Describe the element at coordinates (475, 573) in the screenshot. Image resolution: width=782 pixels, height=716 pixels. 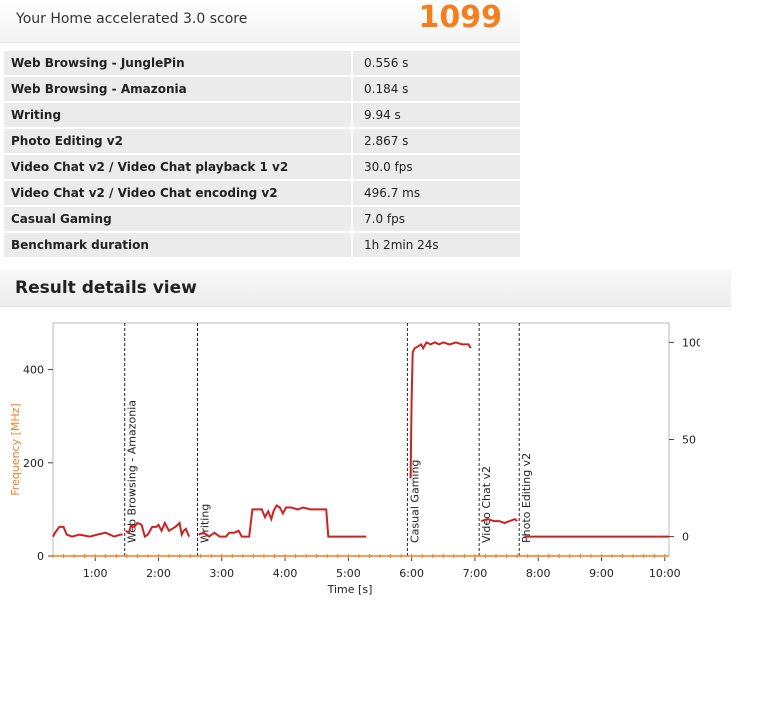
I see `x-tick-label: 7:00` at that location.